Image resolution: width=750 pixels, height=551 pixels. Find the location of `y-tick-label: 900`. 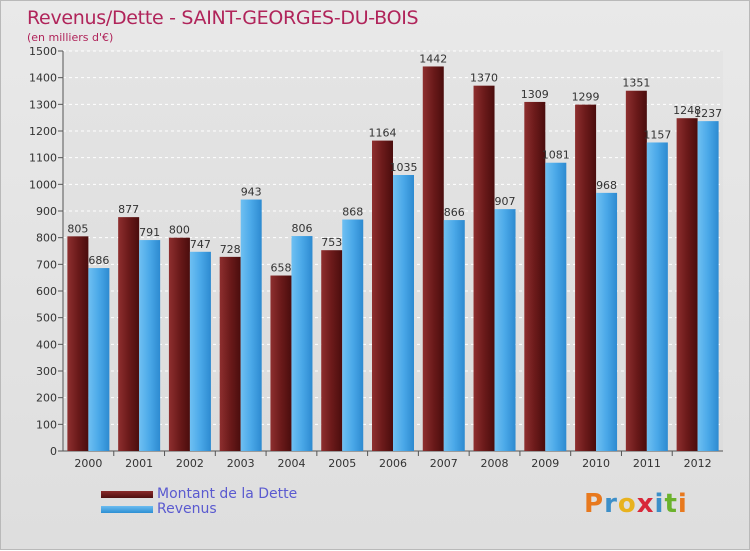

y-tick-label: 900 is located at coordinates (46, 211).